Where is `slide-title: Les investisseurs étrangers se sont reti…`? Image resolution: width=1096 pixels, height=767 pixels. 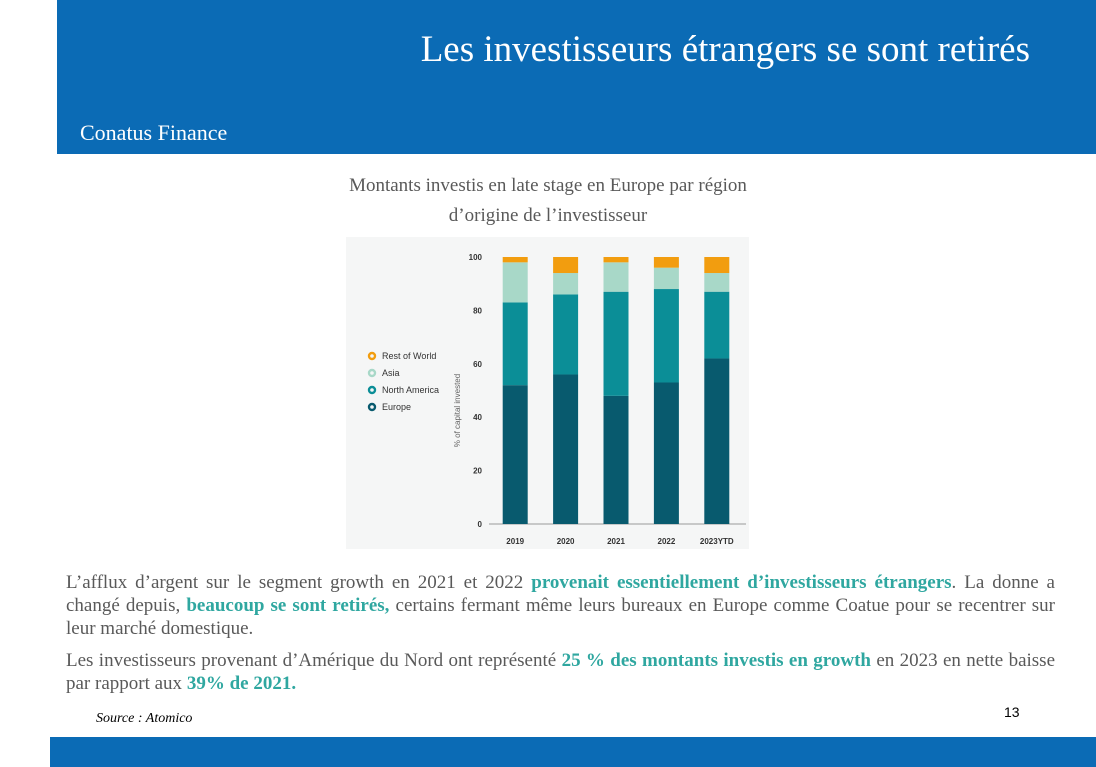 slide-title: Les investisseurs étrangers se sont reti… is located at coordinates (725, 49).